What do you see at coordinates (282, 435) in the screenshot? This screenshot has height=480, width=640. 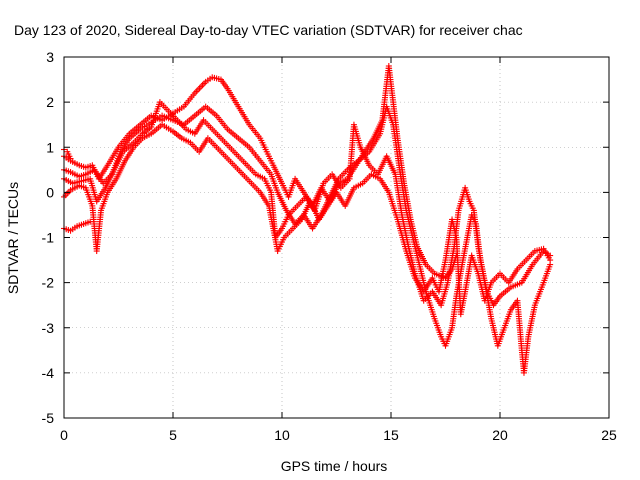 I see `x-tick-label: 10` at bounding box center [282, 435].